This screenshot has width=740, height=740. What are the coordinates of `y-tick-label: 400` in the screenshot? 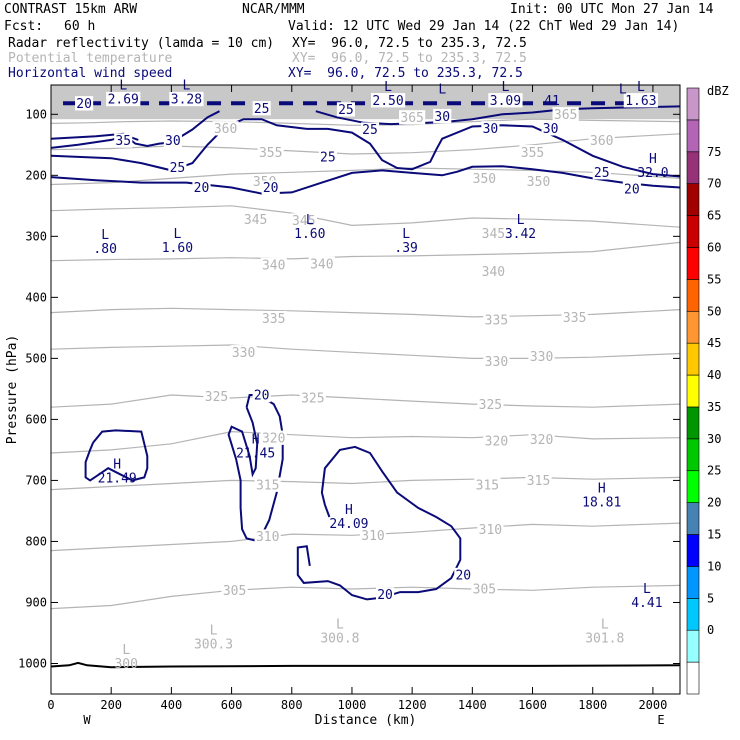 It's located at (36, 297).